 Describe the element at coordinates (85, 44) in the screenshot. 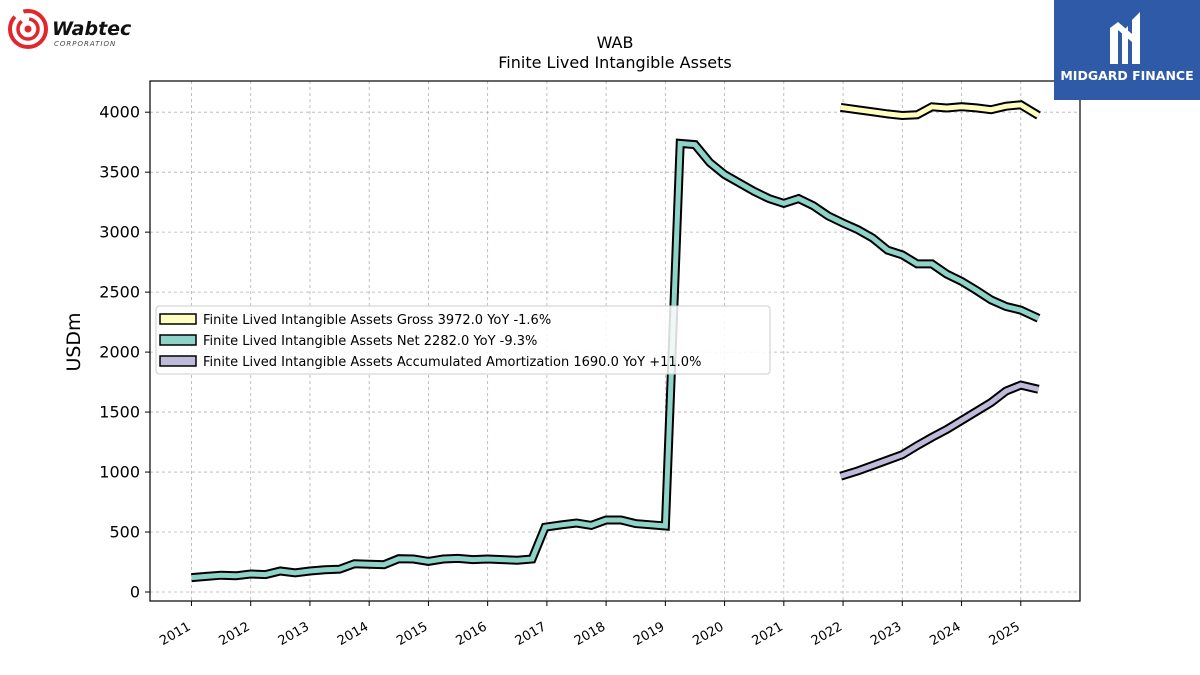

I see `wabtec-brand-tagline: CORPORATION` at that location.